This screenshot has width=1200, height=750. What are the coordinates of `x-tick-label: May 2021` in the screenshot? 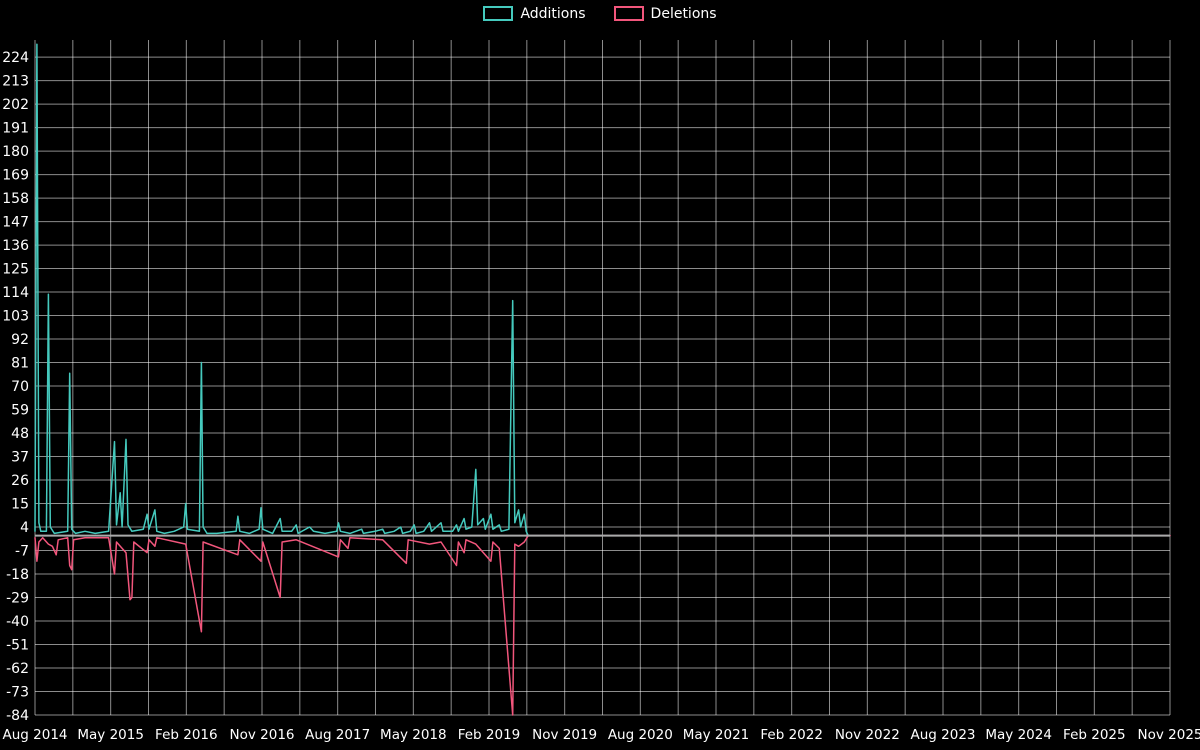 It's located at (716, 735).